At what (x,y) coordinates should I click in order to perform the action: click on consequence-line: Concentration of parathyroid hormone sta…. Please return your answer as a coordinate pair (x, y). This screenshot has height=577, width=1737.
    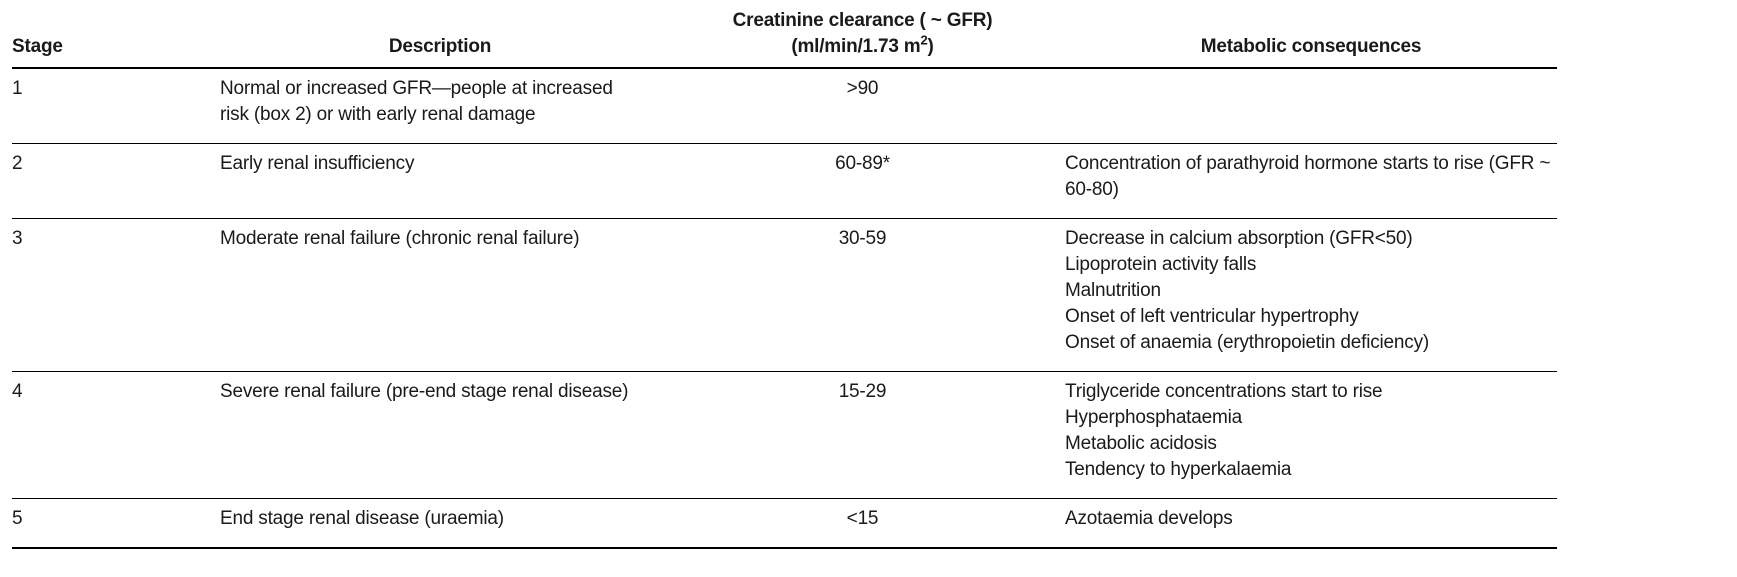
    Looking at the image, I should click on (1308, 176).